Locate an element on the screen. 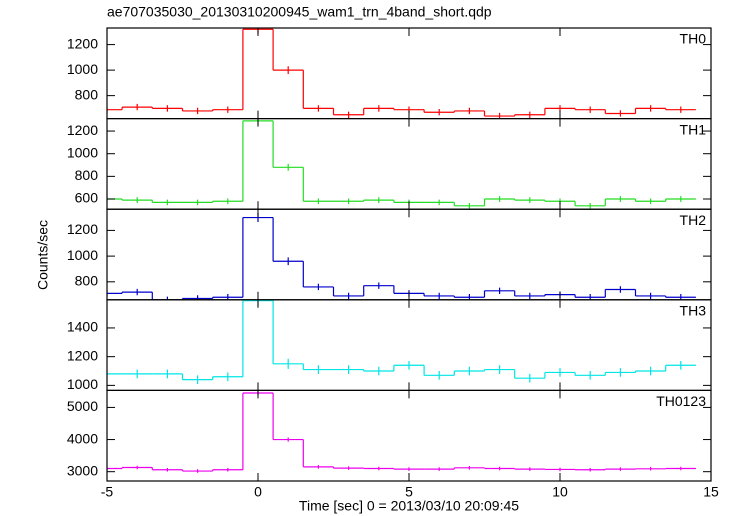 The width and height of the screenshot is (733, 516). x-axis-label: Time [sec] 0 = 2013/03/10 20:09:45 is located at coordinates (409, 506).